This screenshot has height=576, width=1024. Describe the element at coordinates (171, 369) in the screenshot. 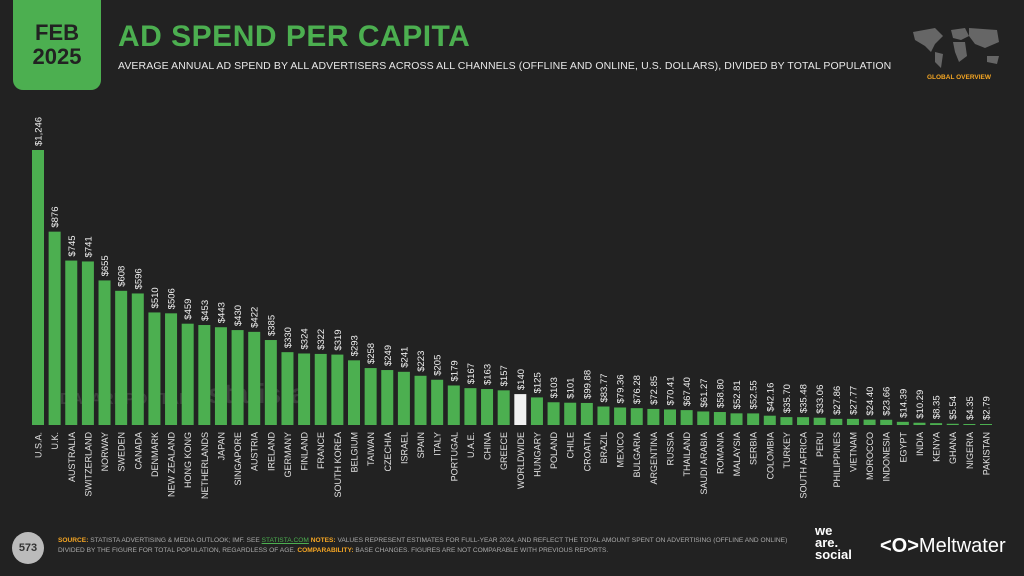

I see `bar-new-zealand` at that location.